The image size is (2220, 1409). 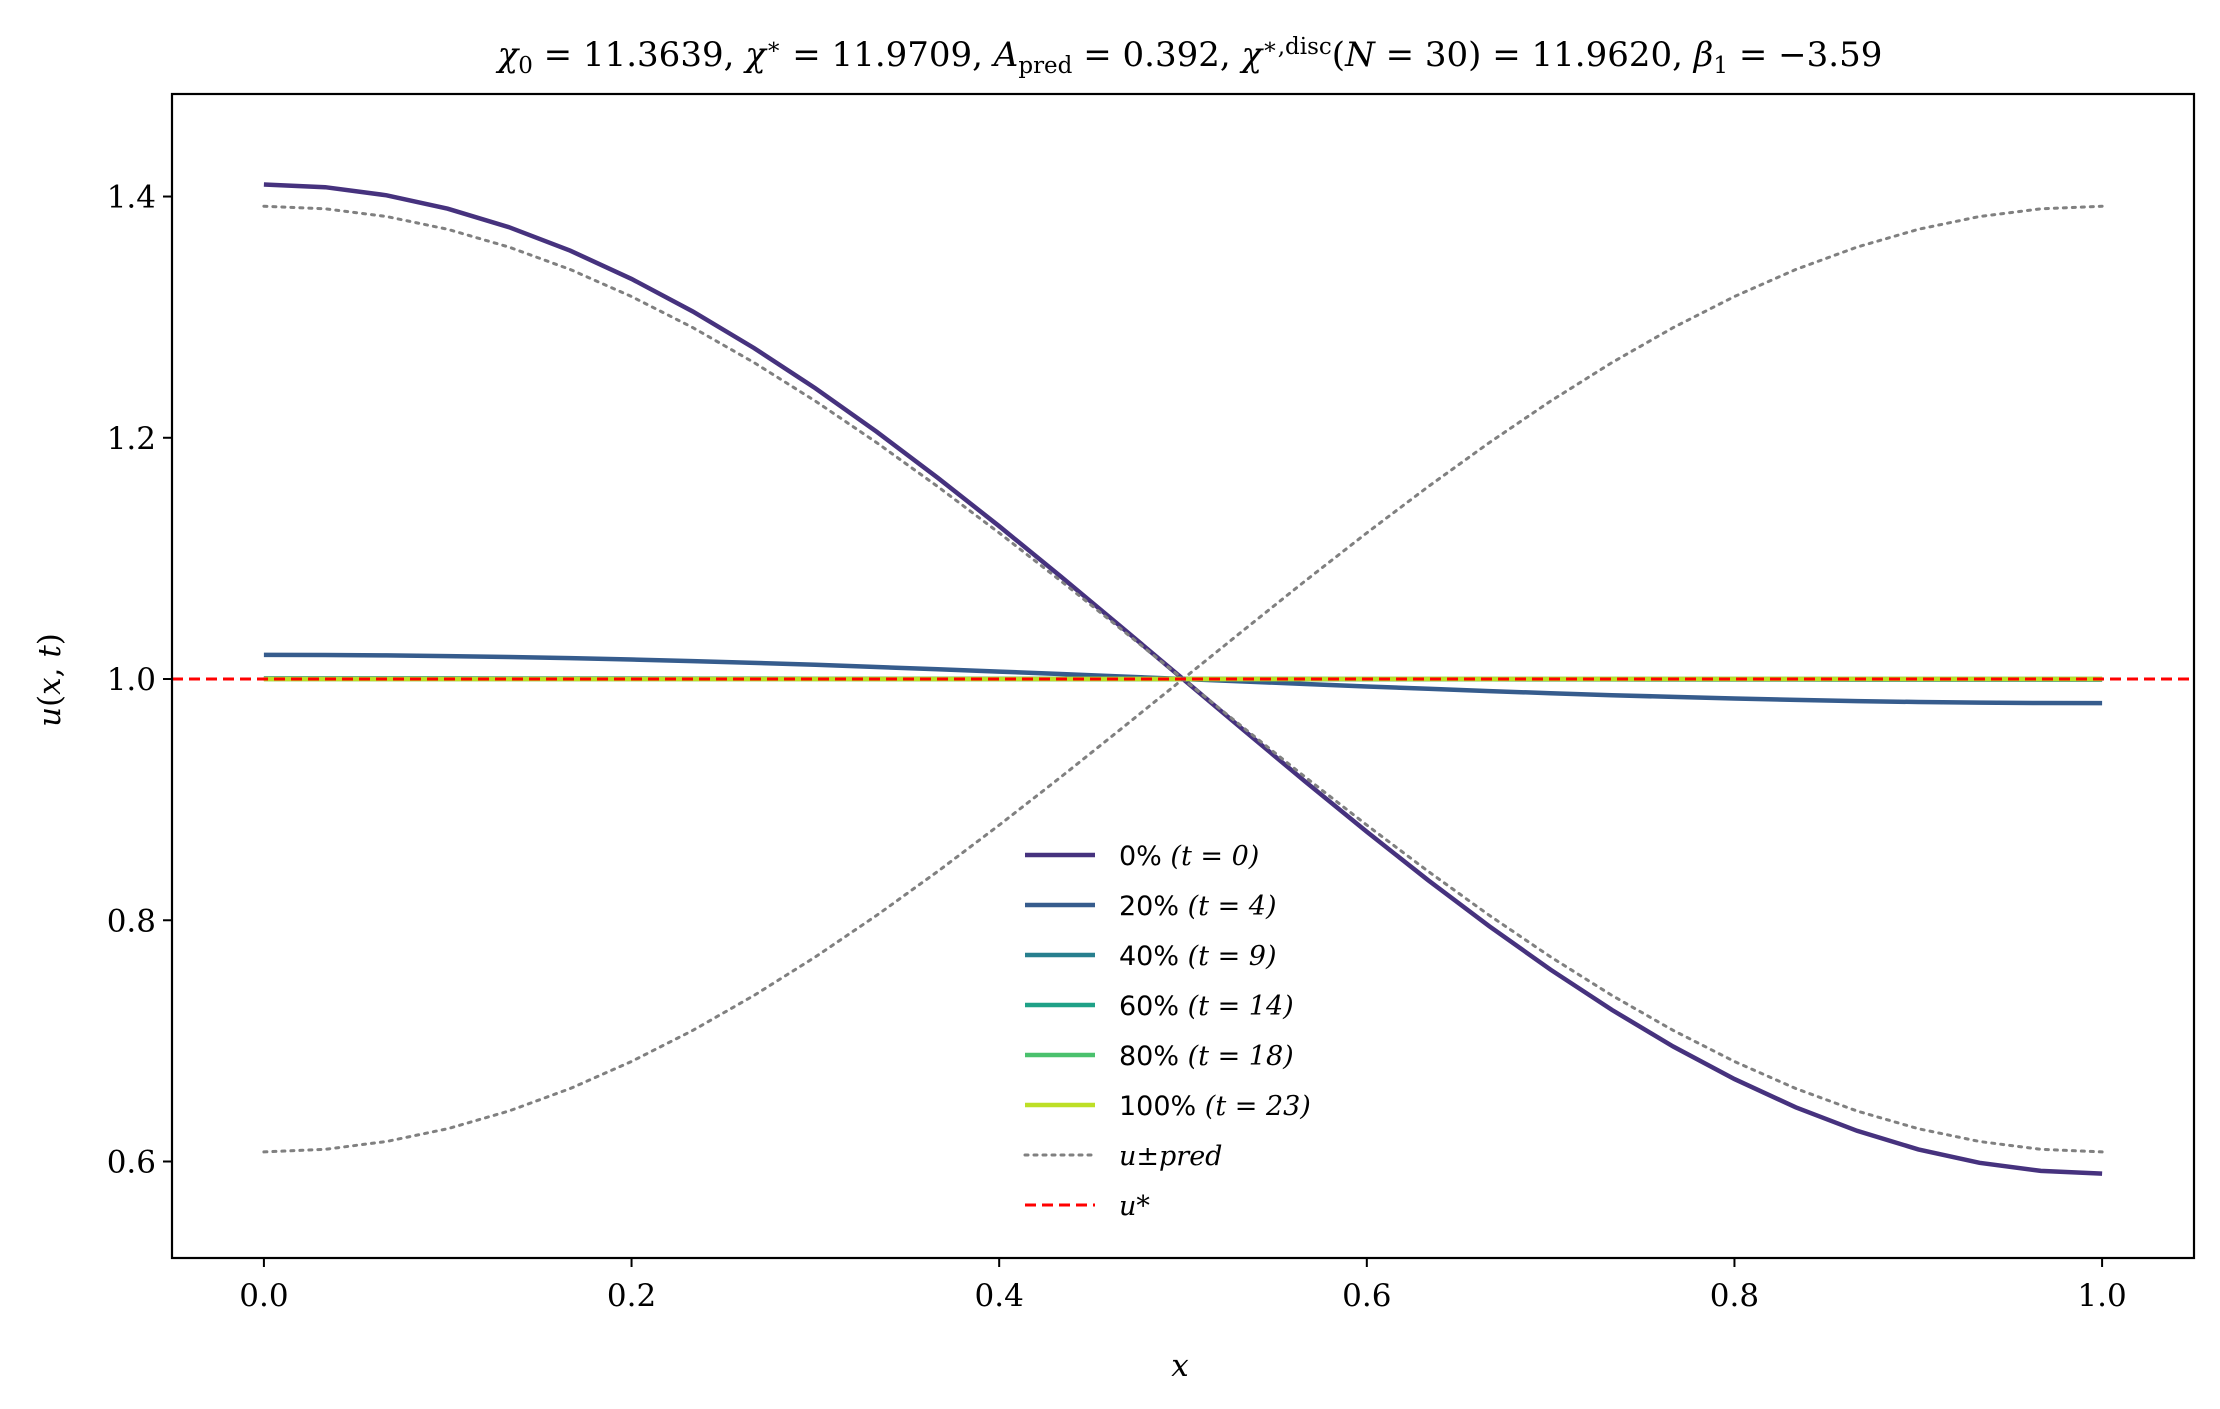 I want to click on x-axis-label: x, so click(x=1180, y=1366).